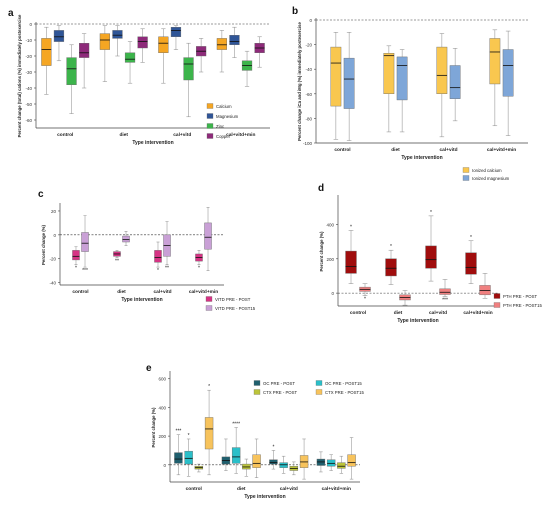 The image size is (550, 515). Describe the element at coordinates (28, 88) in the screenshot. I see `y-tick-label: -40` at that location.